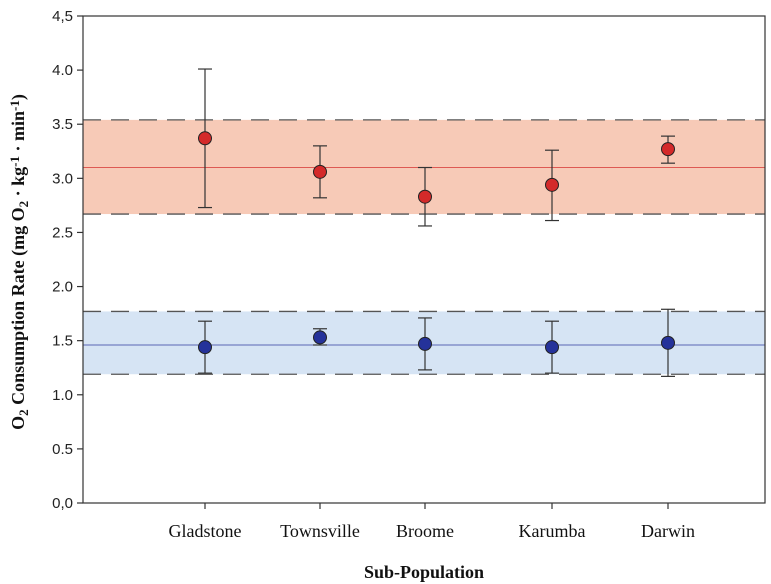 Image resolution: width=771 pixels, height=584 pixels. I want to click on x-tick-label: Broome, so click(425, 531).